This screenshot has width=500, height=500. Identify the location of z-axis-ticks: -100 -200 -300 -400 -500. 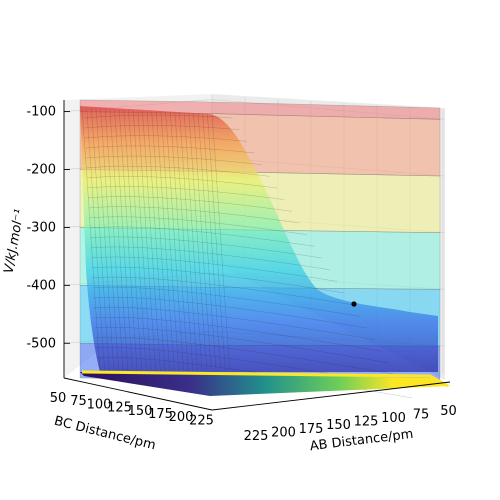
(48, 228).